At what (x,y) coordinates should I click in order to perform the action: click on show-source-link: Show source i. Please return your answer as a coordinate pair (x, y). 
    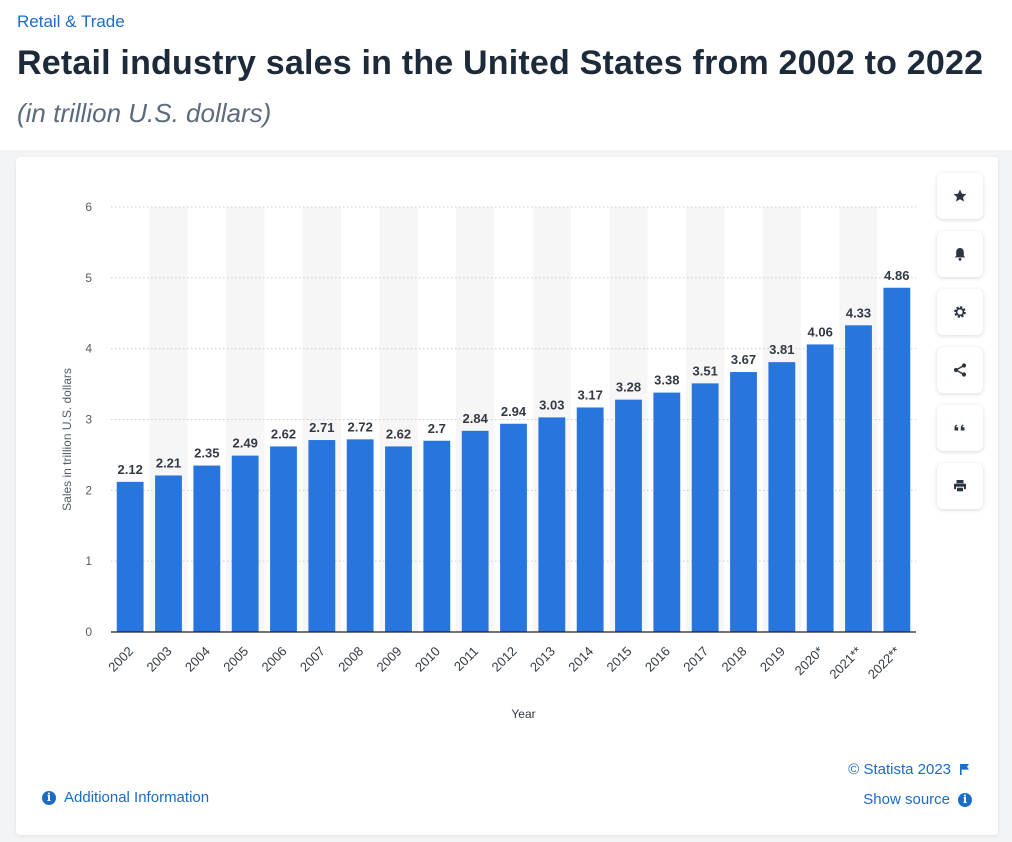
    Looking at the image, I should click on (917, 799).